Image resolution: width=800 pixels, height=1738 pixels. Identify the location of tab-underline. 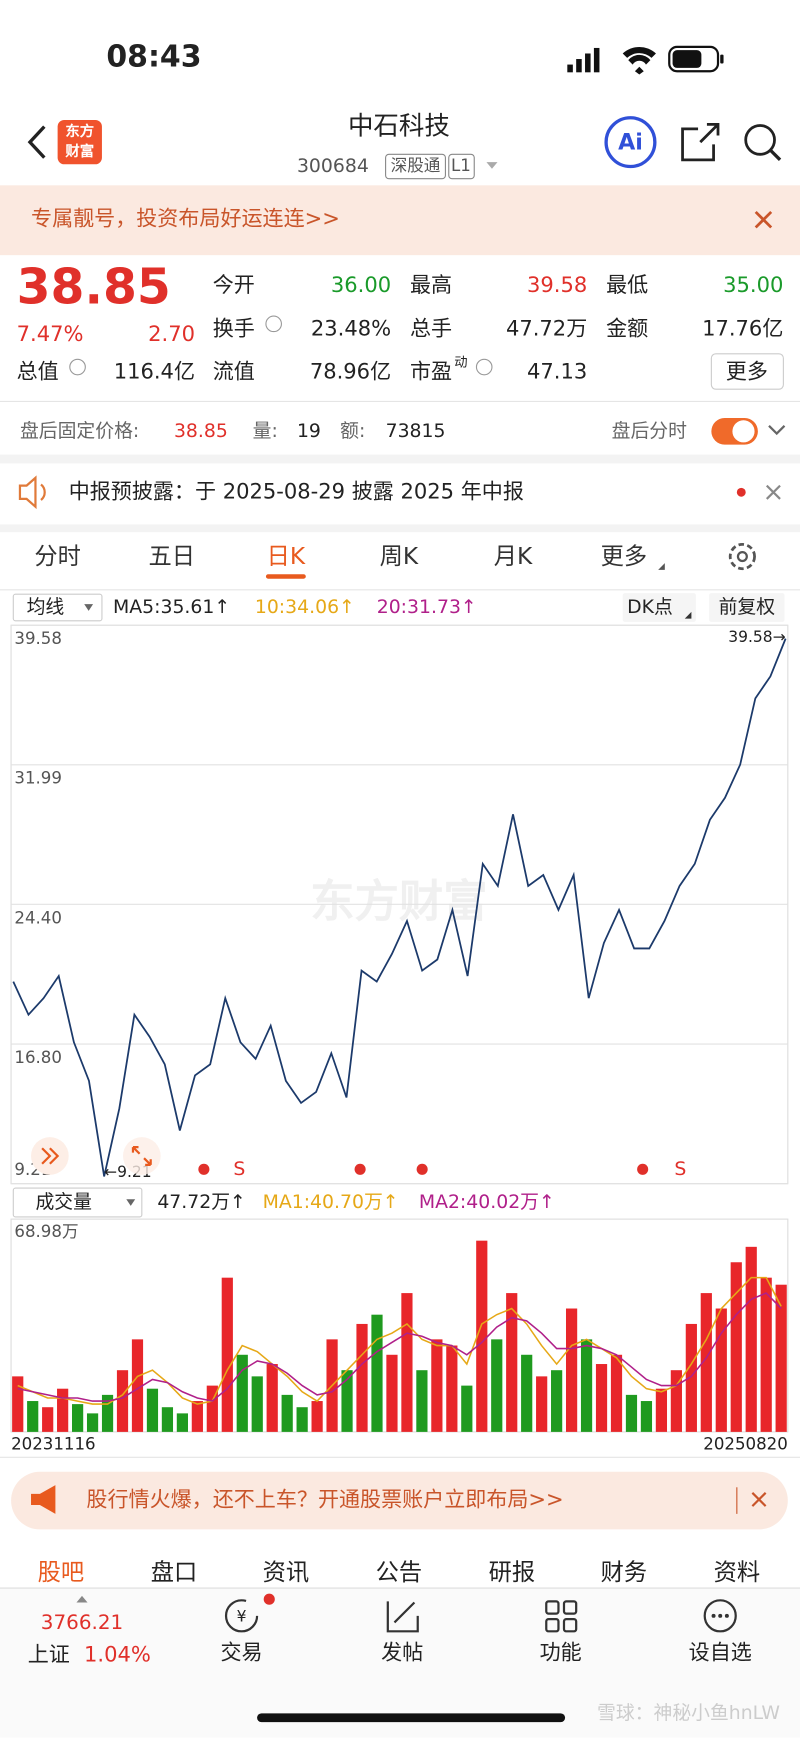
(285, 576).